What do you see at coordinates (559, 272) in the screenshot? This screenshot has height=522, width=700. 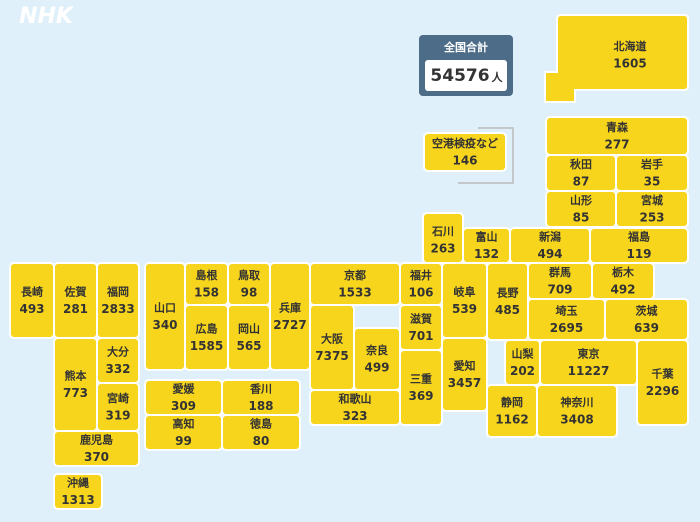 I see `prefecture-name: 群馬` at bounding box center [559, 272].